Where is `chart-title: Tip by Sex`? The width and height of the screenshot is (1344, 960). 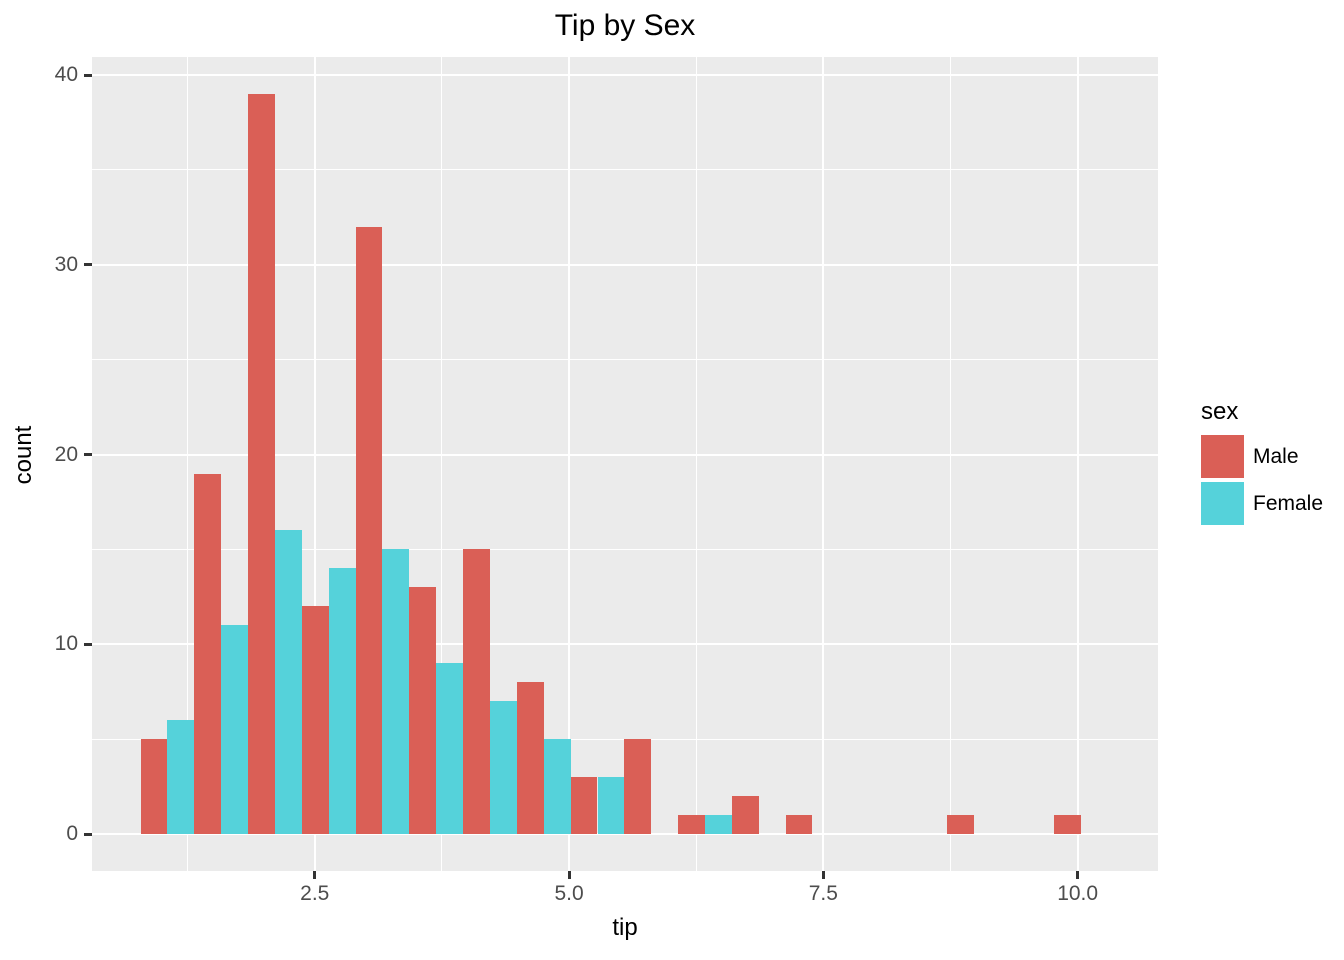 chart-title: Tip by Sex is located at coordinates (625, 25).